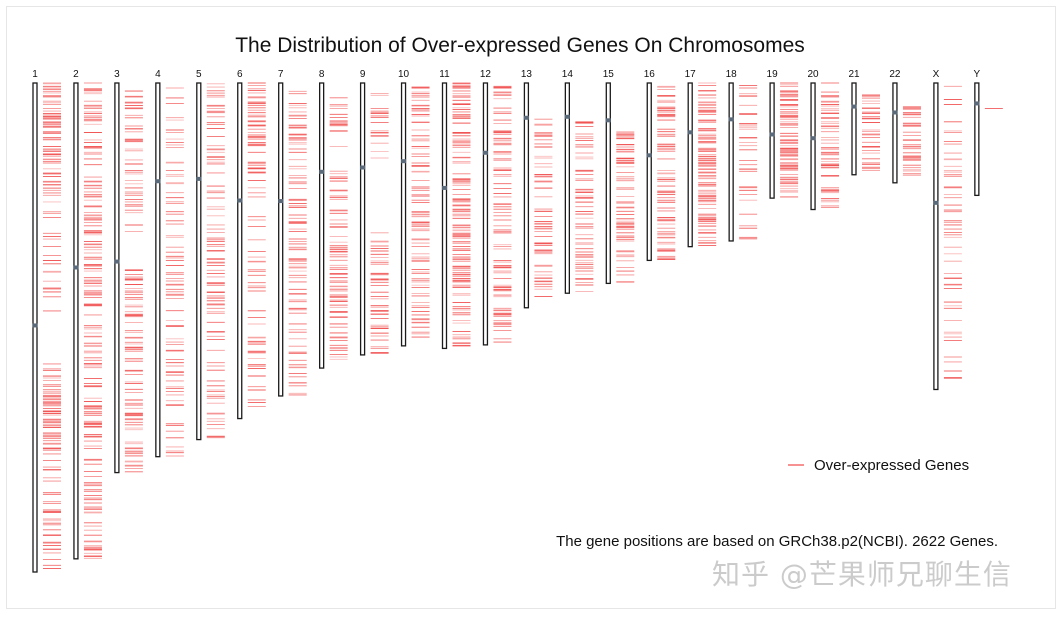 This screenshot has width=1063, height=617. What do you see at coordinates (649, 172) in the screenshot?
I see `chromosome-16-bar` at bounding box center [649, 172].